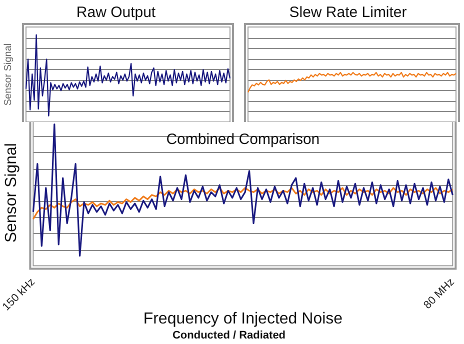  Describe the element at coordinates (116, 13) in the screenshot. I see `chart-title: Raw Output` at that location.